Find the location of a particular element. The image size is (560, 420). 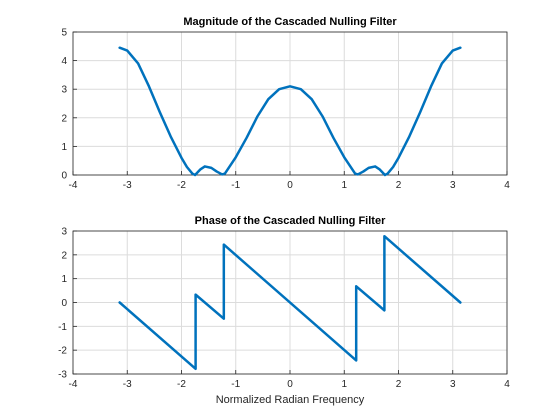

phase-y-tick-label: 2 is located at coordinates (64, 255).